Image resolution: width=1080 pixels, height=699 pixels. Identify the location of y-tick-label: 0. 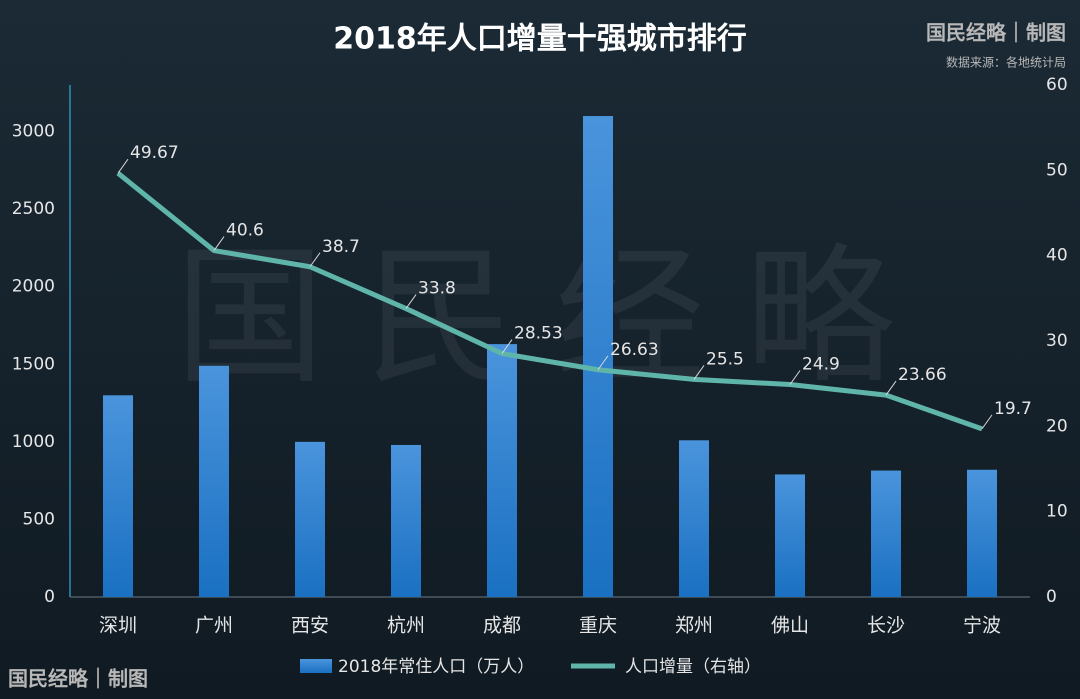
(49, 597).